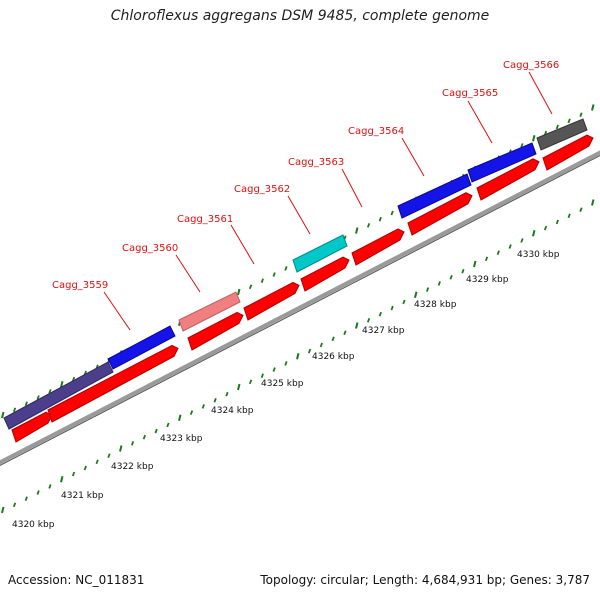 The height and width of the screenshot is (600, 600). What do you see at coordinates (282, 384) in the screenshot?
I see `scale-label: 4325 kbp` at bounding box center [282, 384].